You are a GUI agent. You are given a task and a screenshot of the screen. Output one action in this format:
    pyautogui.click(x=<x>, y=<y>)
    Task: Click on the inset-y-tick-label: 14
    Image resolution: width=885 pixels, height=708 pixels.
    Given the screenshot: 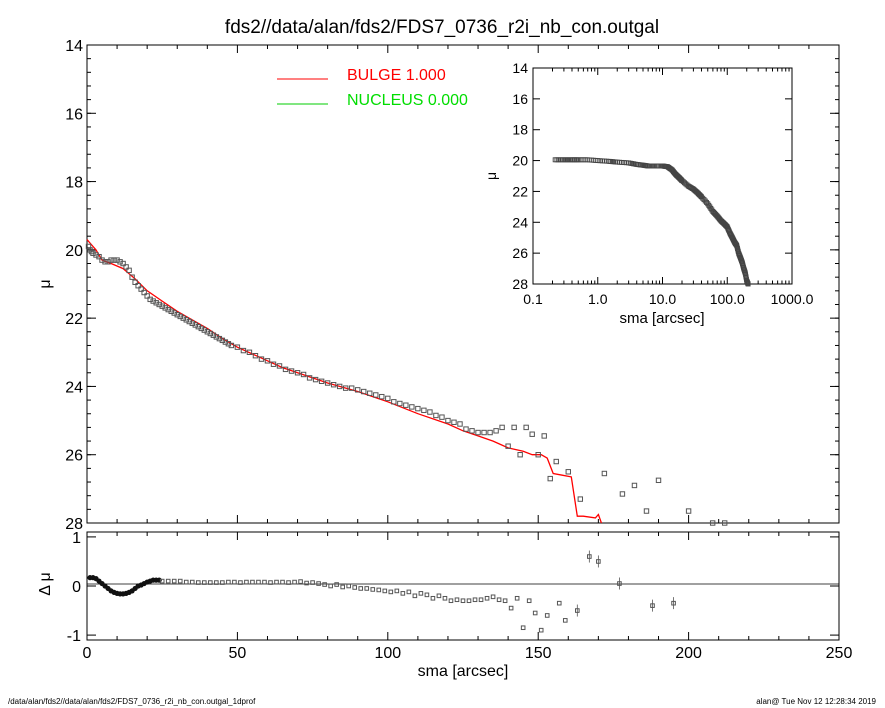 What is the action you would take?
    pyautogui.click(x=520, y=68)
    